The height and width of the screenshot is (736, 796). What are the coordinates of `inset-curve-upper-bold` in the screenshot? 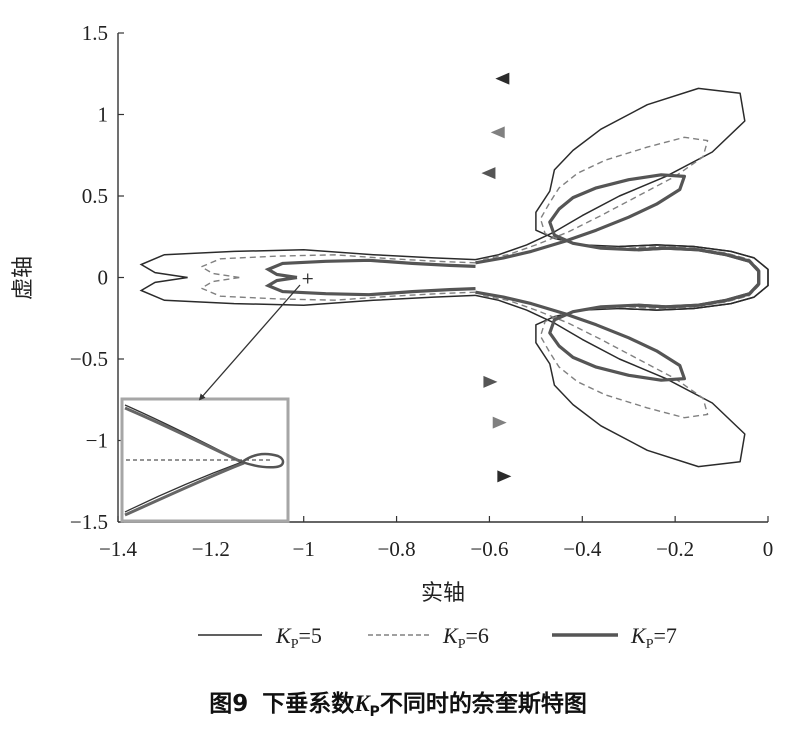 It's located at (184, 435).